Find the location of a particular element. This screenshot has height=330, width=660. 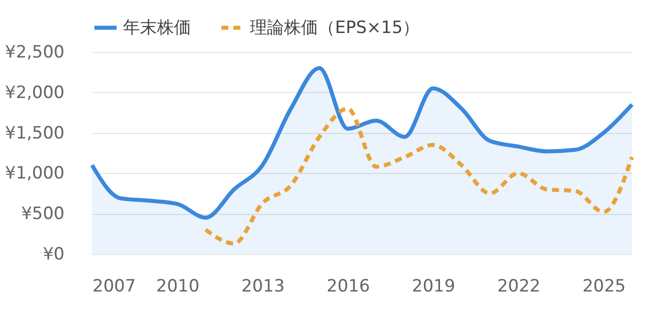

x-tick-label: 2019 is located at coordinates (434, 286).